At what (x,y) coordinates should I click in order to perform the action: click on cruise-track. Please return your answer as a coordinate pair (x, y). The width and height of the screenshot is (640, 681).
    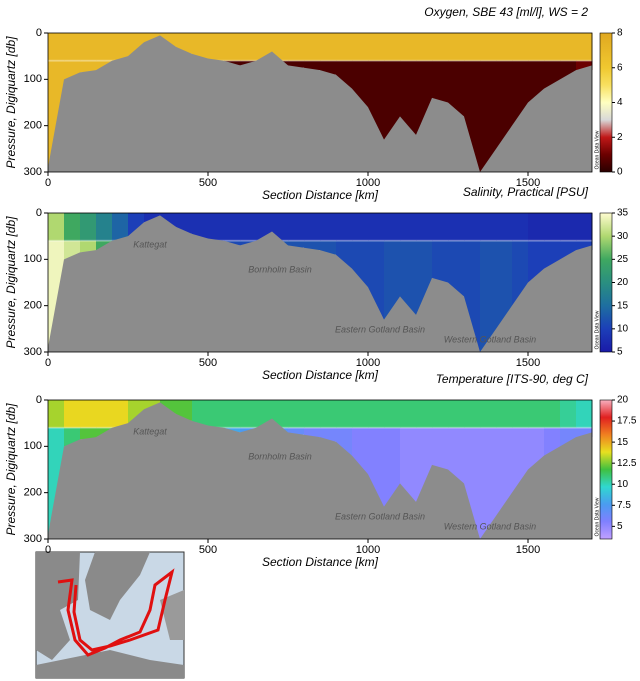
    Looking at the image, I should click on (116, 612).